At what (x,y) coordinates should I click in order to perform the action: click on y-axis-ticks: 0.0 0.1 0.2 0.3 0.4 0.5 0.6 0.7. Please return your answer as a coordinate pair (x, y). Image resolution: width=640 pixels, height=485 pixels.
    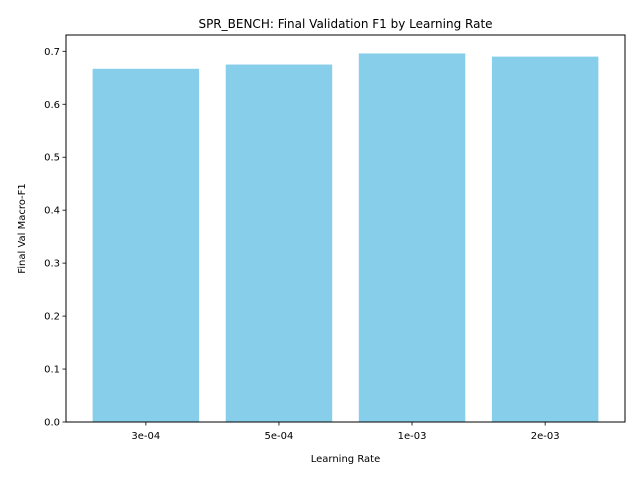
    Looking at the image, I should click on (55, 238).